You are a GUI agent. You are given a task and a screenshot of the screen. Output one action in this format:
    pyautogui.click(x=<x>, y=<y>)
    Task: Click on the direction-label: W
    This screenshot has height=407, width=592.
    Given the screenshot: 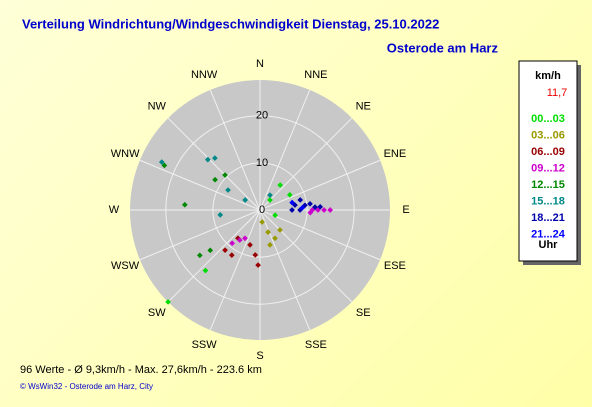 What is the action you would take?
    pyautogui.click(x=114, y=210)
    